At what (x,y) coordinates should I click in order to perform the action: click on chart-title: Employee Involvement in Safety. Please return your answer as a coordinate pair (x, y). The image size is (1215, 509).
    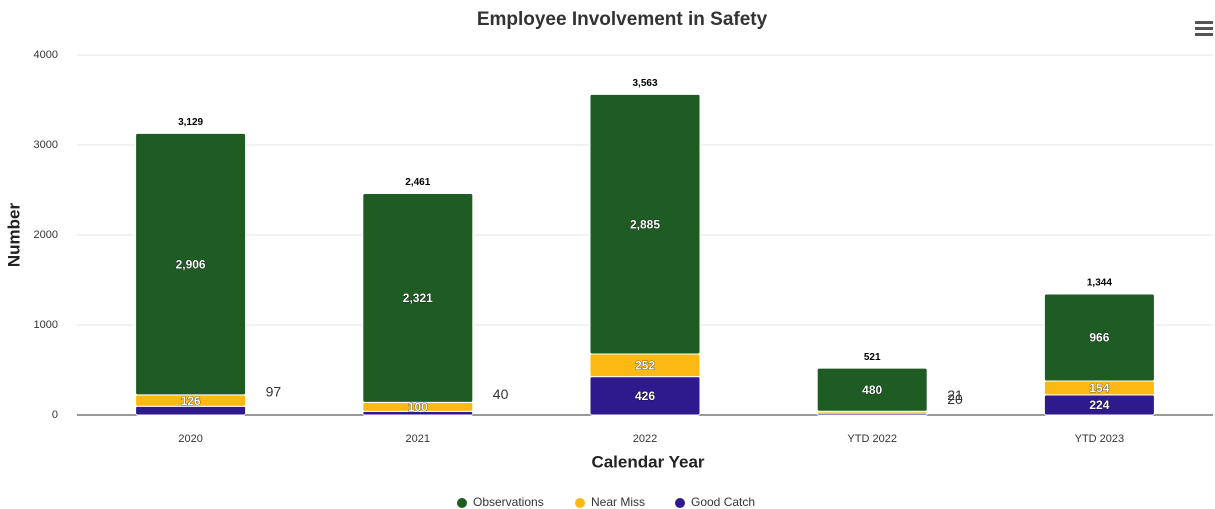
    Looking at the image, I should click on (622, 19).